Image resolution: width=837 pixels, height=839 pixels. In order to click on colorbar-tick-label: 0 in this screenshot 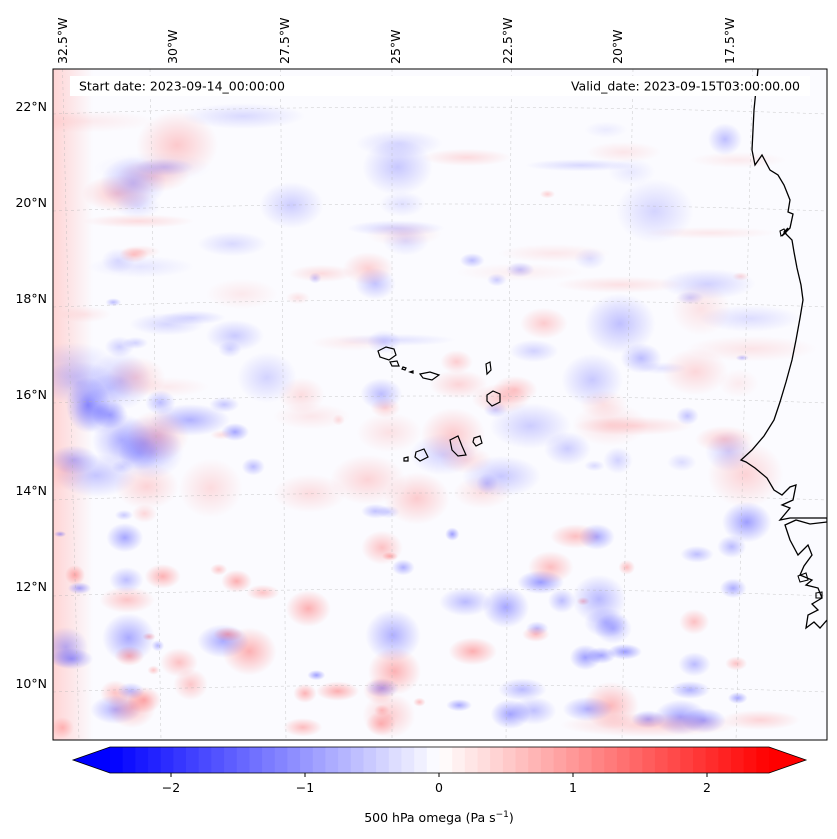, I will do `click(439, 787)`.